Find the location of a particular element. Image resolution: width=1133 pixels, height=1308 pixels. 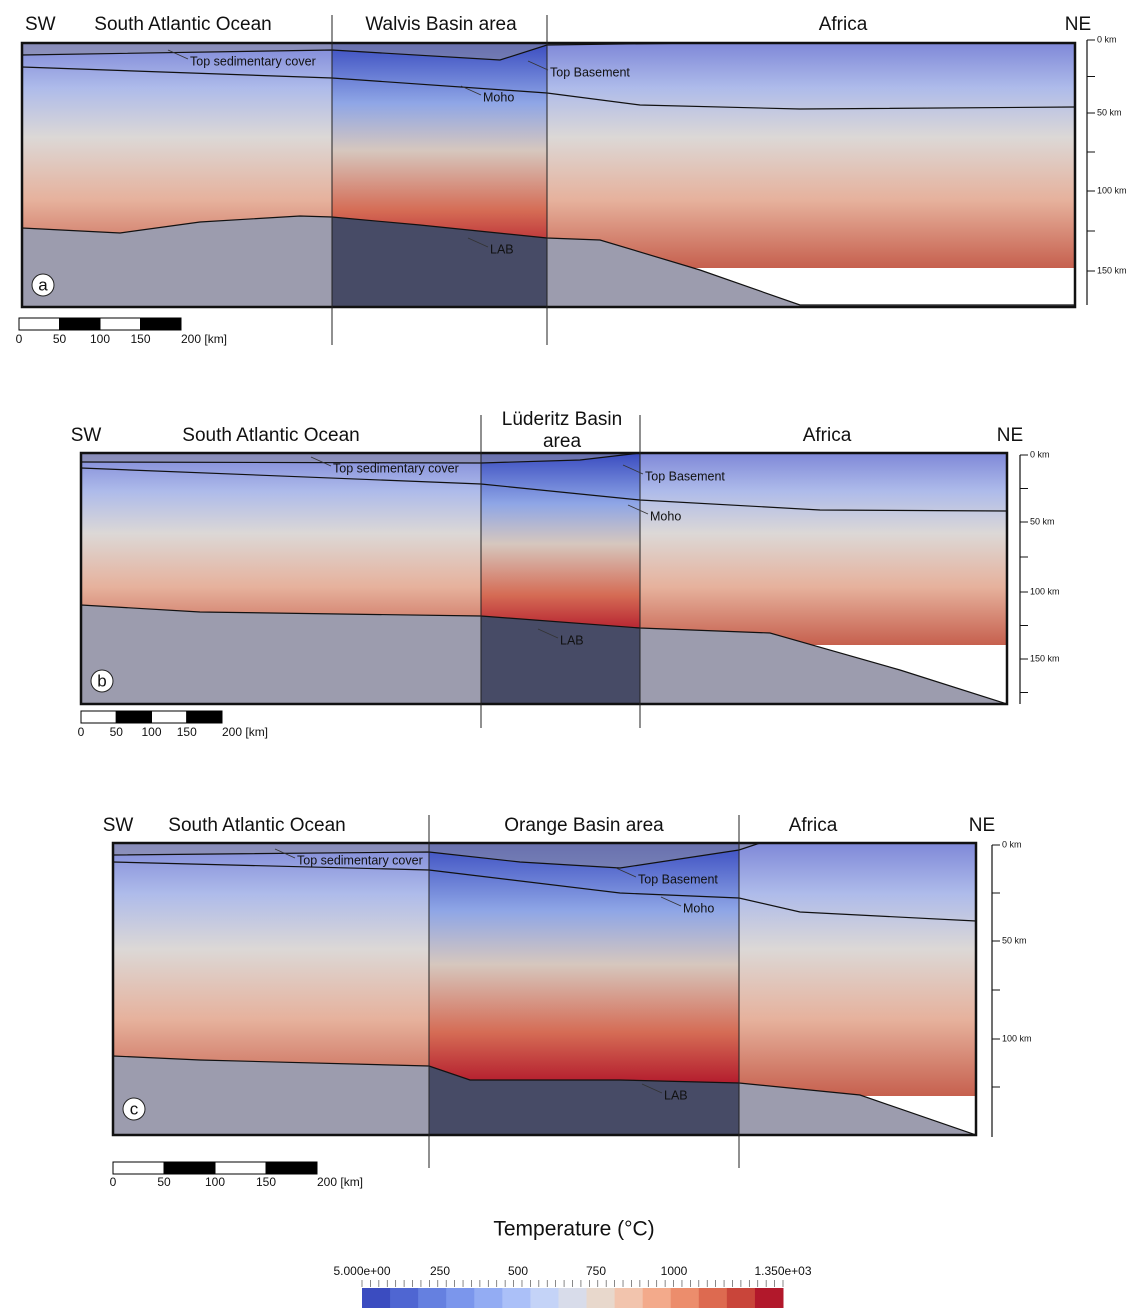

basin-label: area is located at coordinates (562, 441).